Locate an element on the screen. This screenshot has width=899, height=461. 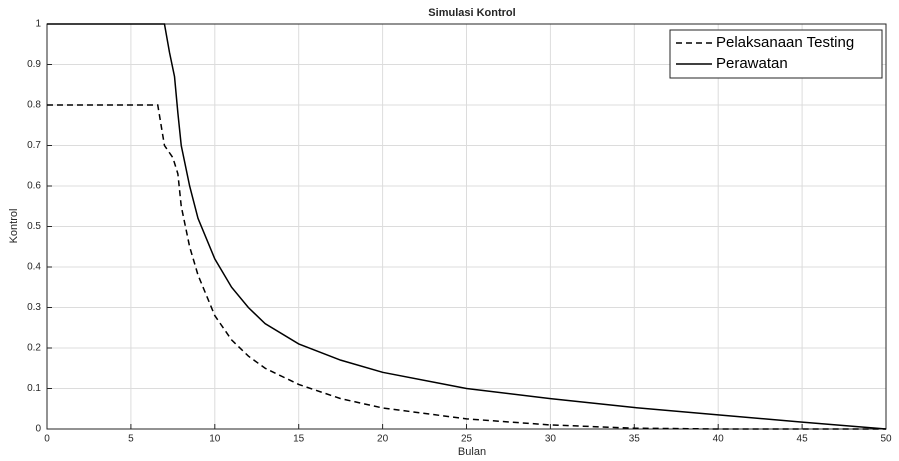
y-tick-label: 0.6 is located at coordinates (34, 186).